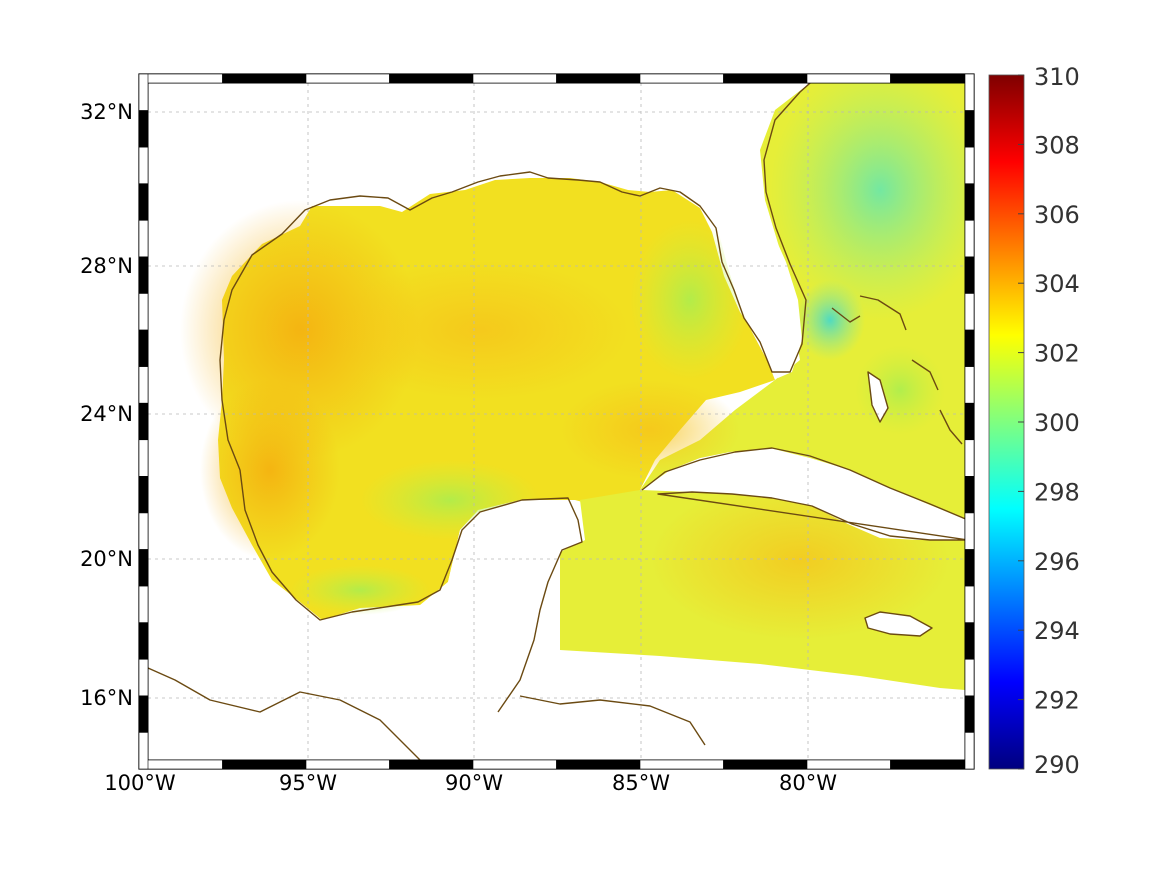 The image size is (1167, 875). I want to click on cool-patch-florida-straits, so click(830, 320).